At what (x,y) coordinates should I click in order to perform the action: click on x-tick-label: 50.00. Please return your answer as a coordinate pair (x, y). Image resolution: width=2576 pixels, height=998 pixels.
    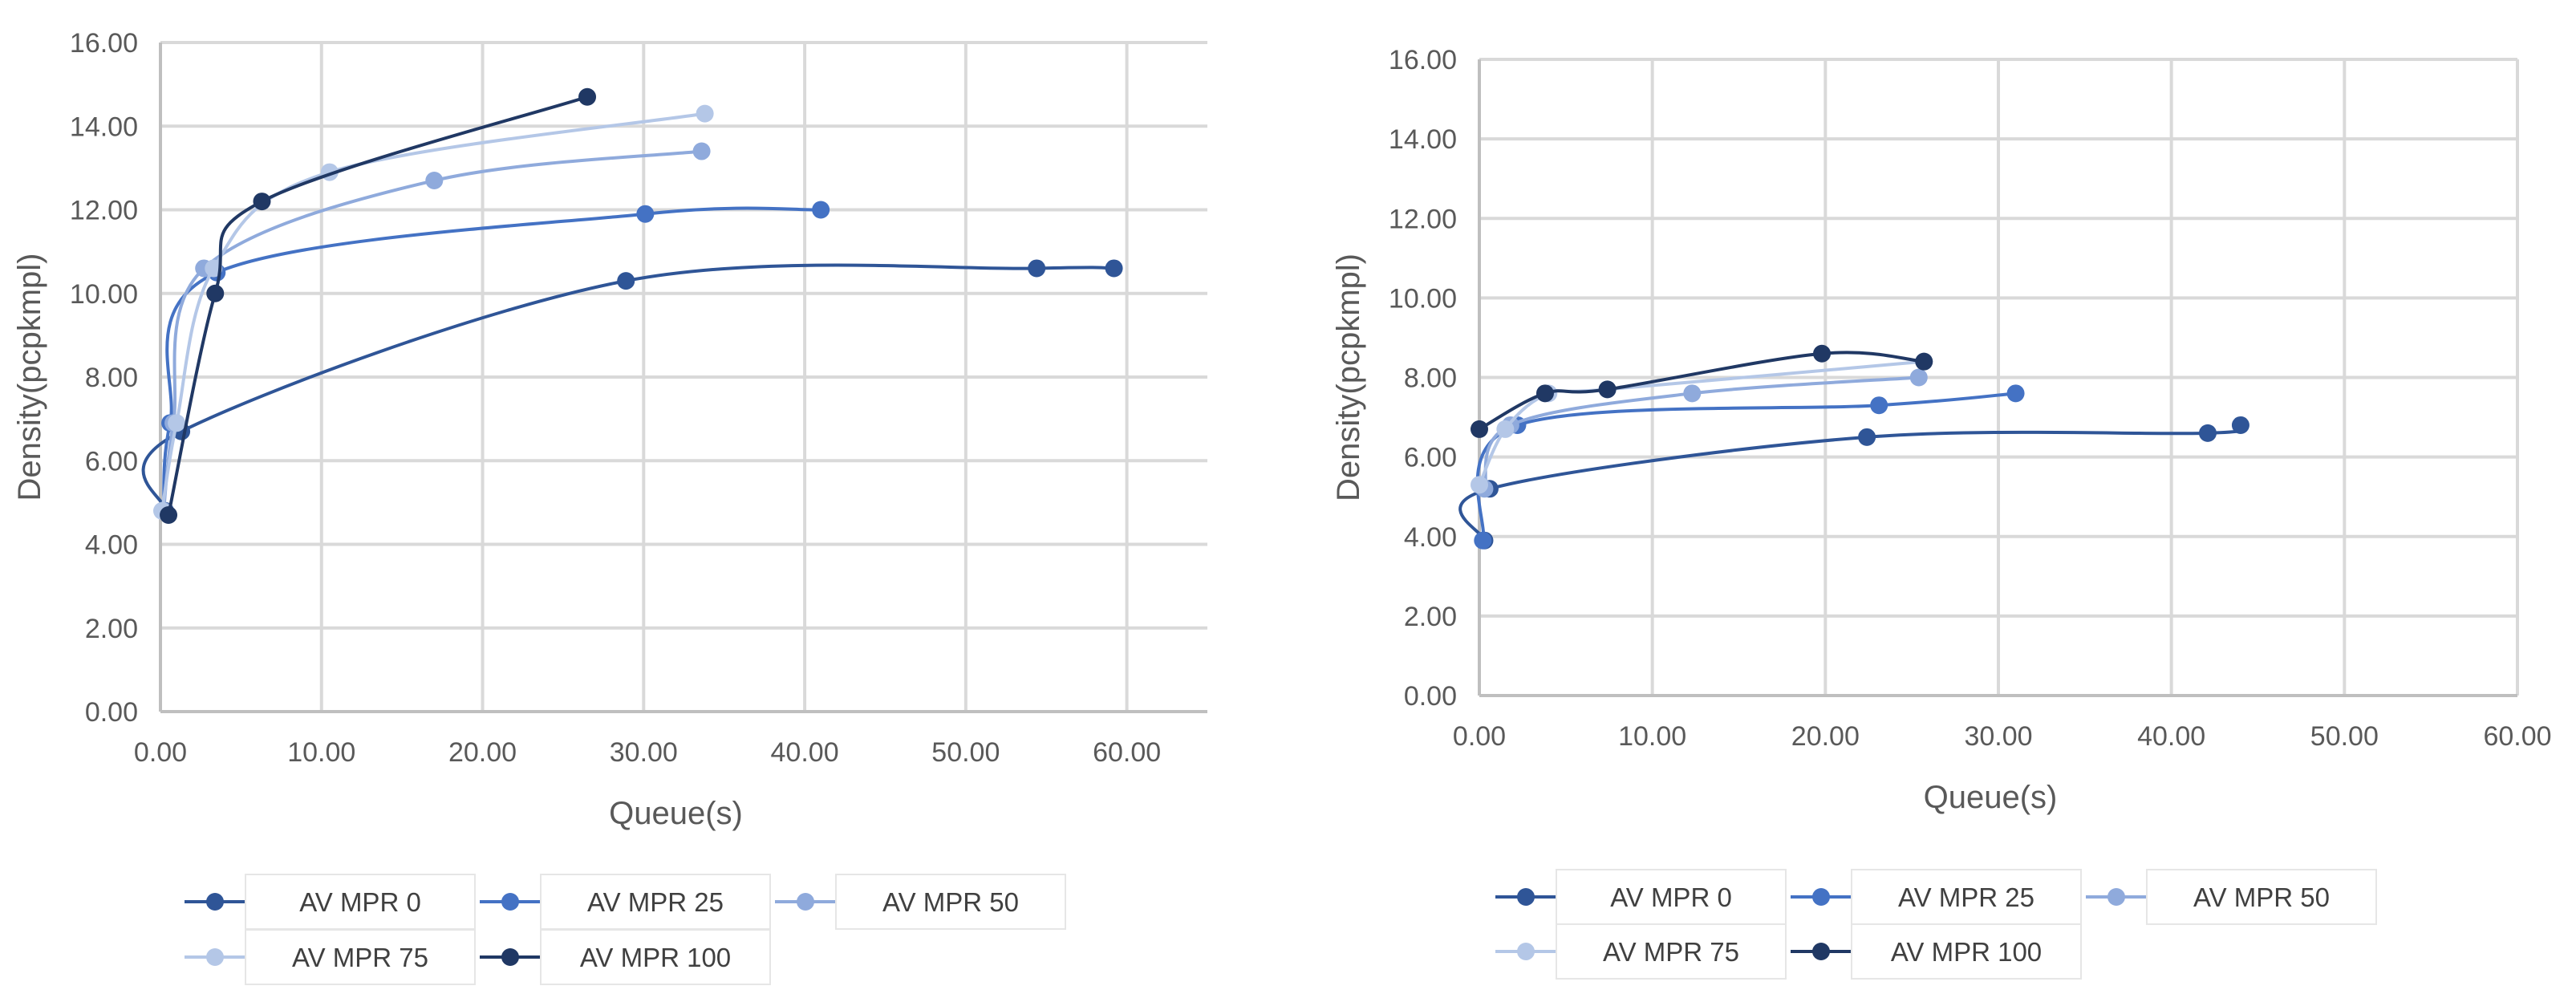
    Looking at the image, I should click on (2344, 736).